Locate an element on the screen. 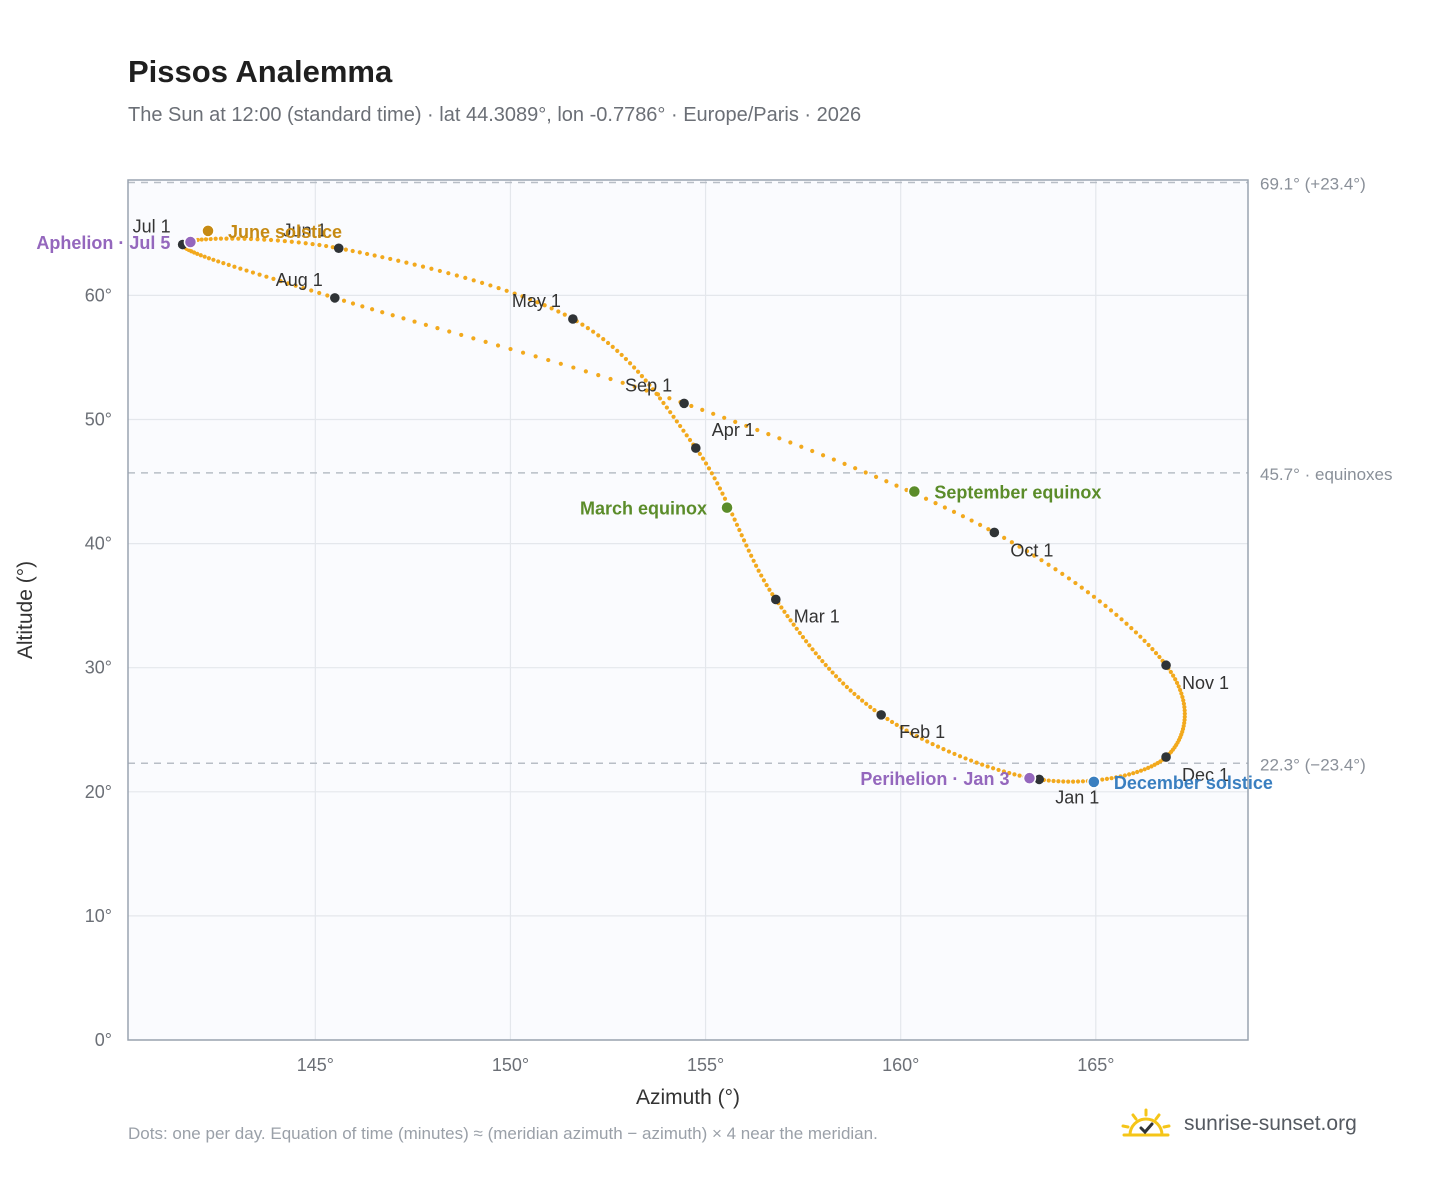  month-label: Nov 1 is located at coordinates (1205, 683).